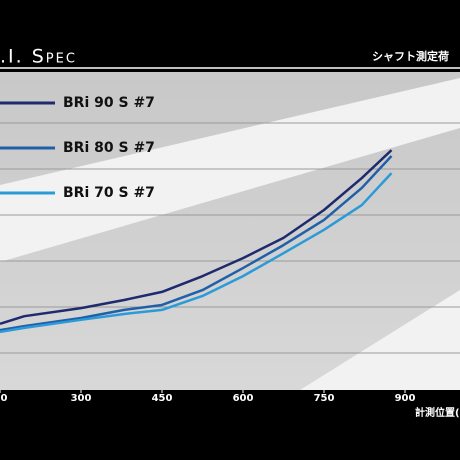  Describe the element at coordinates (405, 398) in the screenshot. I see `x-tick-label: 900` at that location.